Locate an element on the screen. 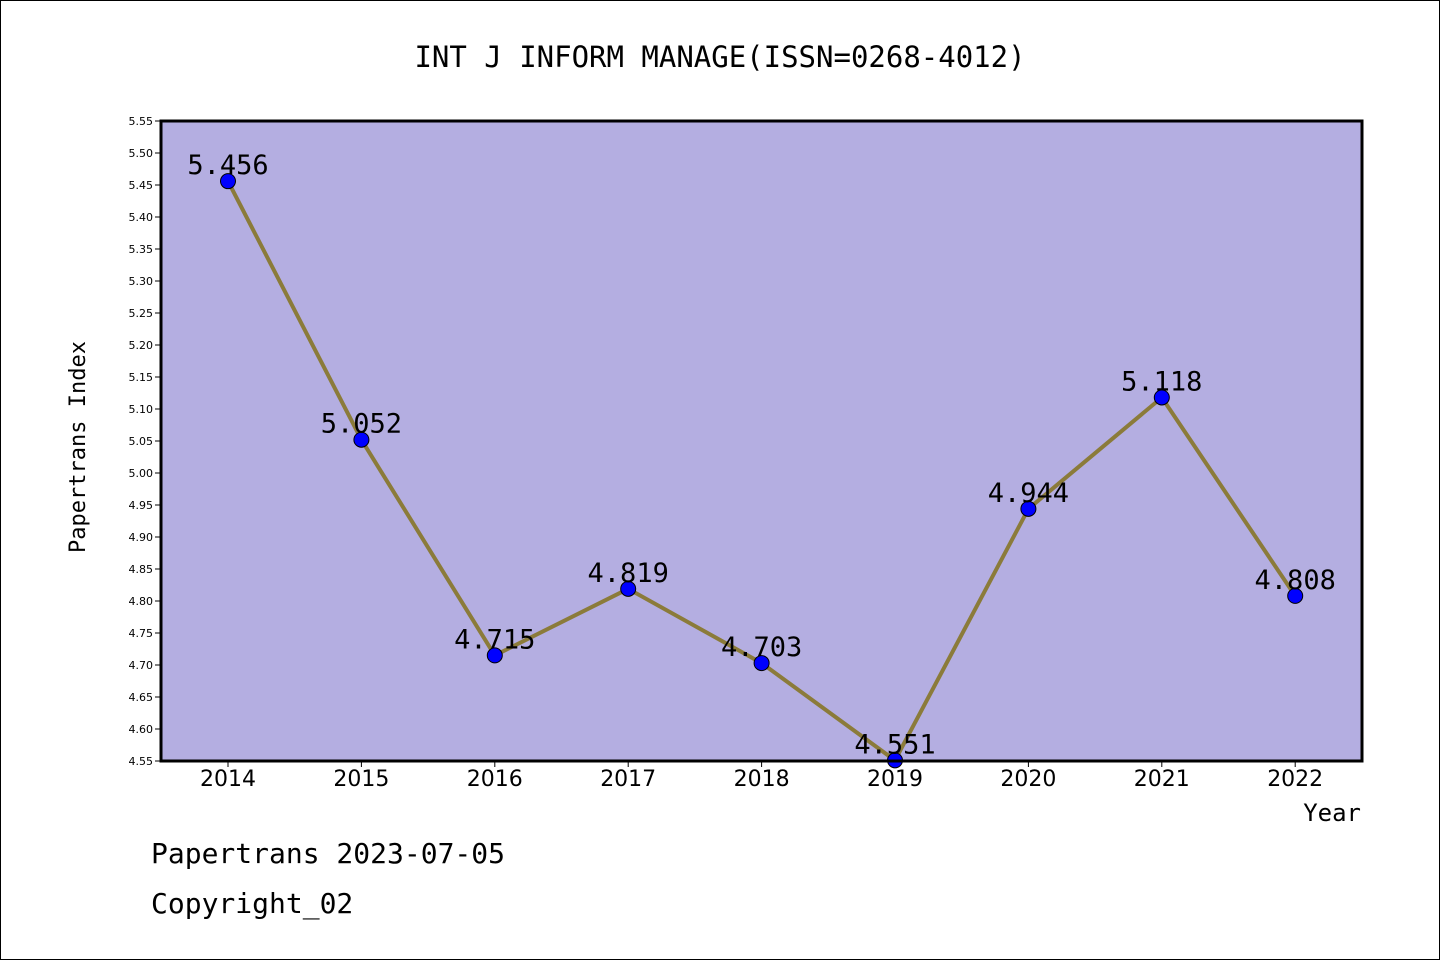 This screenshot has width=1440, height=960. footer-date-text: Papertrans 2023-07-05 is located at coordinates (328, 853).